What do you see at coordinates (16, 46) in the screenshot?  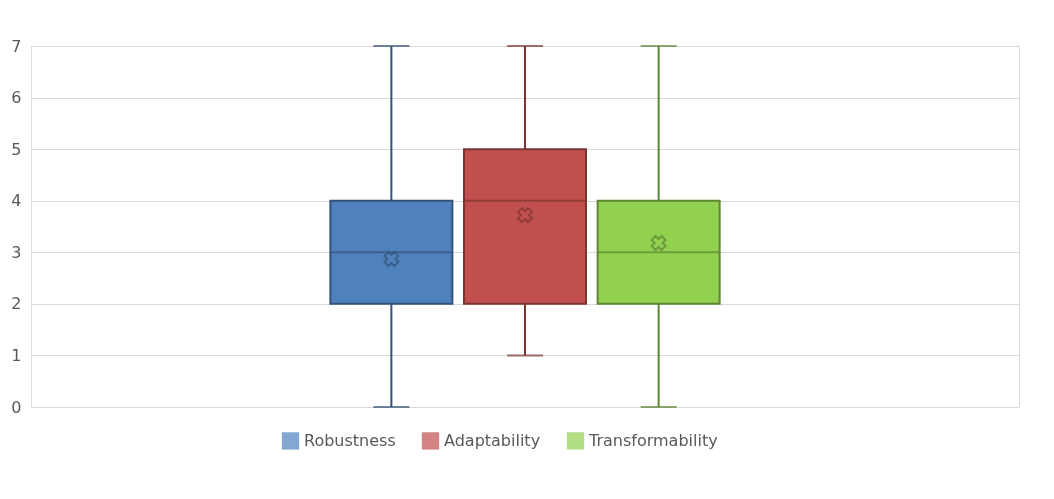 I see `y-tick-label: 7` at bounding box center [16, 46].